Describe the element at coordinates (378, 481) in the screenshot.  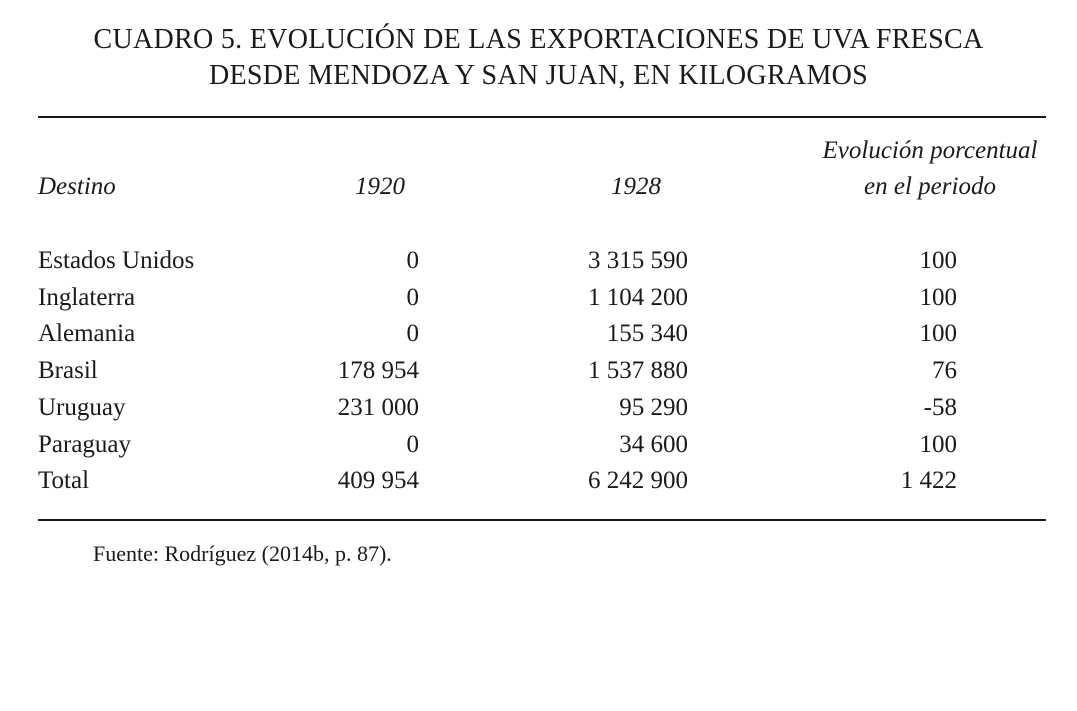
I see `cell-1920: 409 954` at that location.